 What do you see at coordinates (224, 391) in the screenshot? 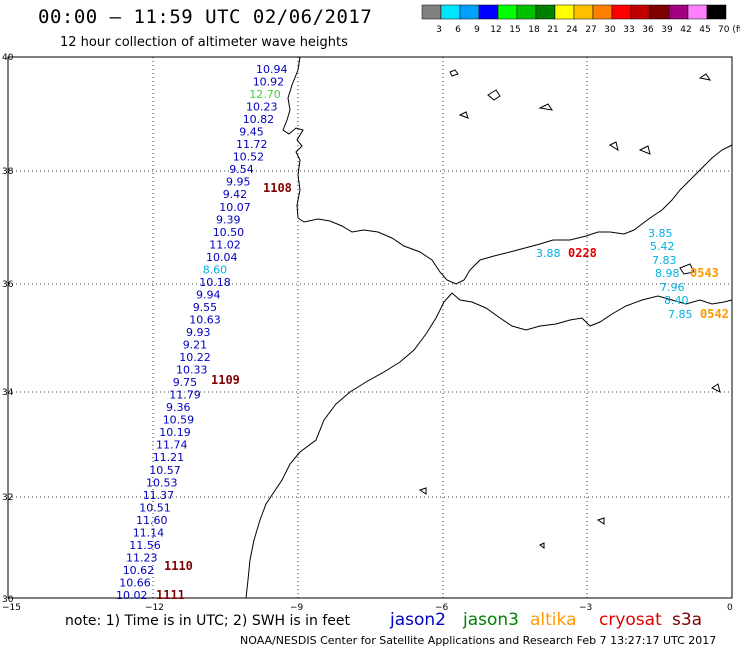
I see `s3a-times: 1108 1109 1110 1111` at bounding box center [224, 391].